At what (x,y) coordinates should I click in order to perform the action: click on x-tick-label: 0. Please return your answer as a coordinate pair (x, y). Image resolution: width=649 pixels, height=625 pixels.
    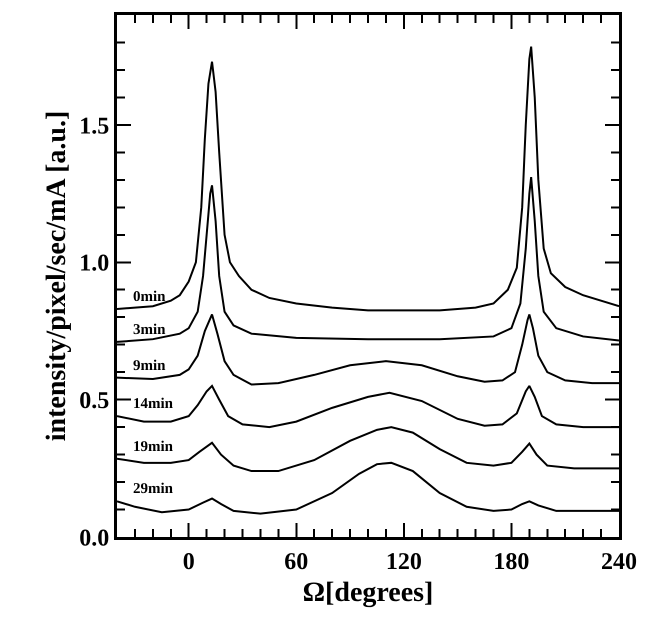
    Looking at the image, I should click on (188, 561).